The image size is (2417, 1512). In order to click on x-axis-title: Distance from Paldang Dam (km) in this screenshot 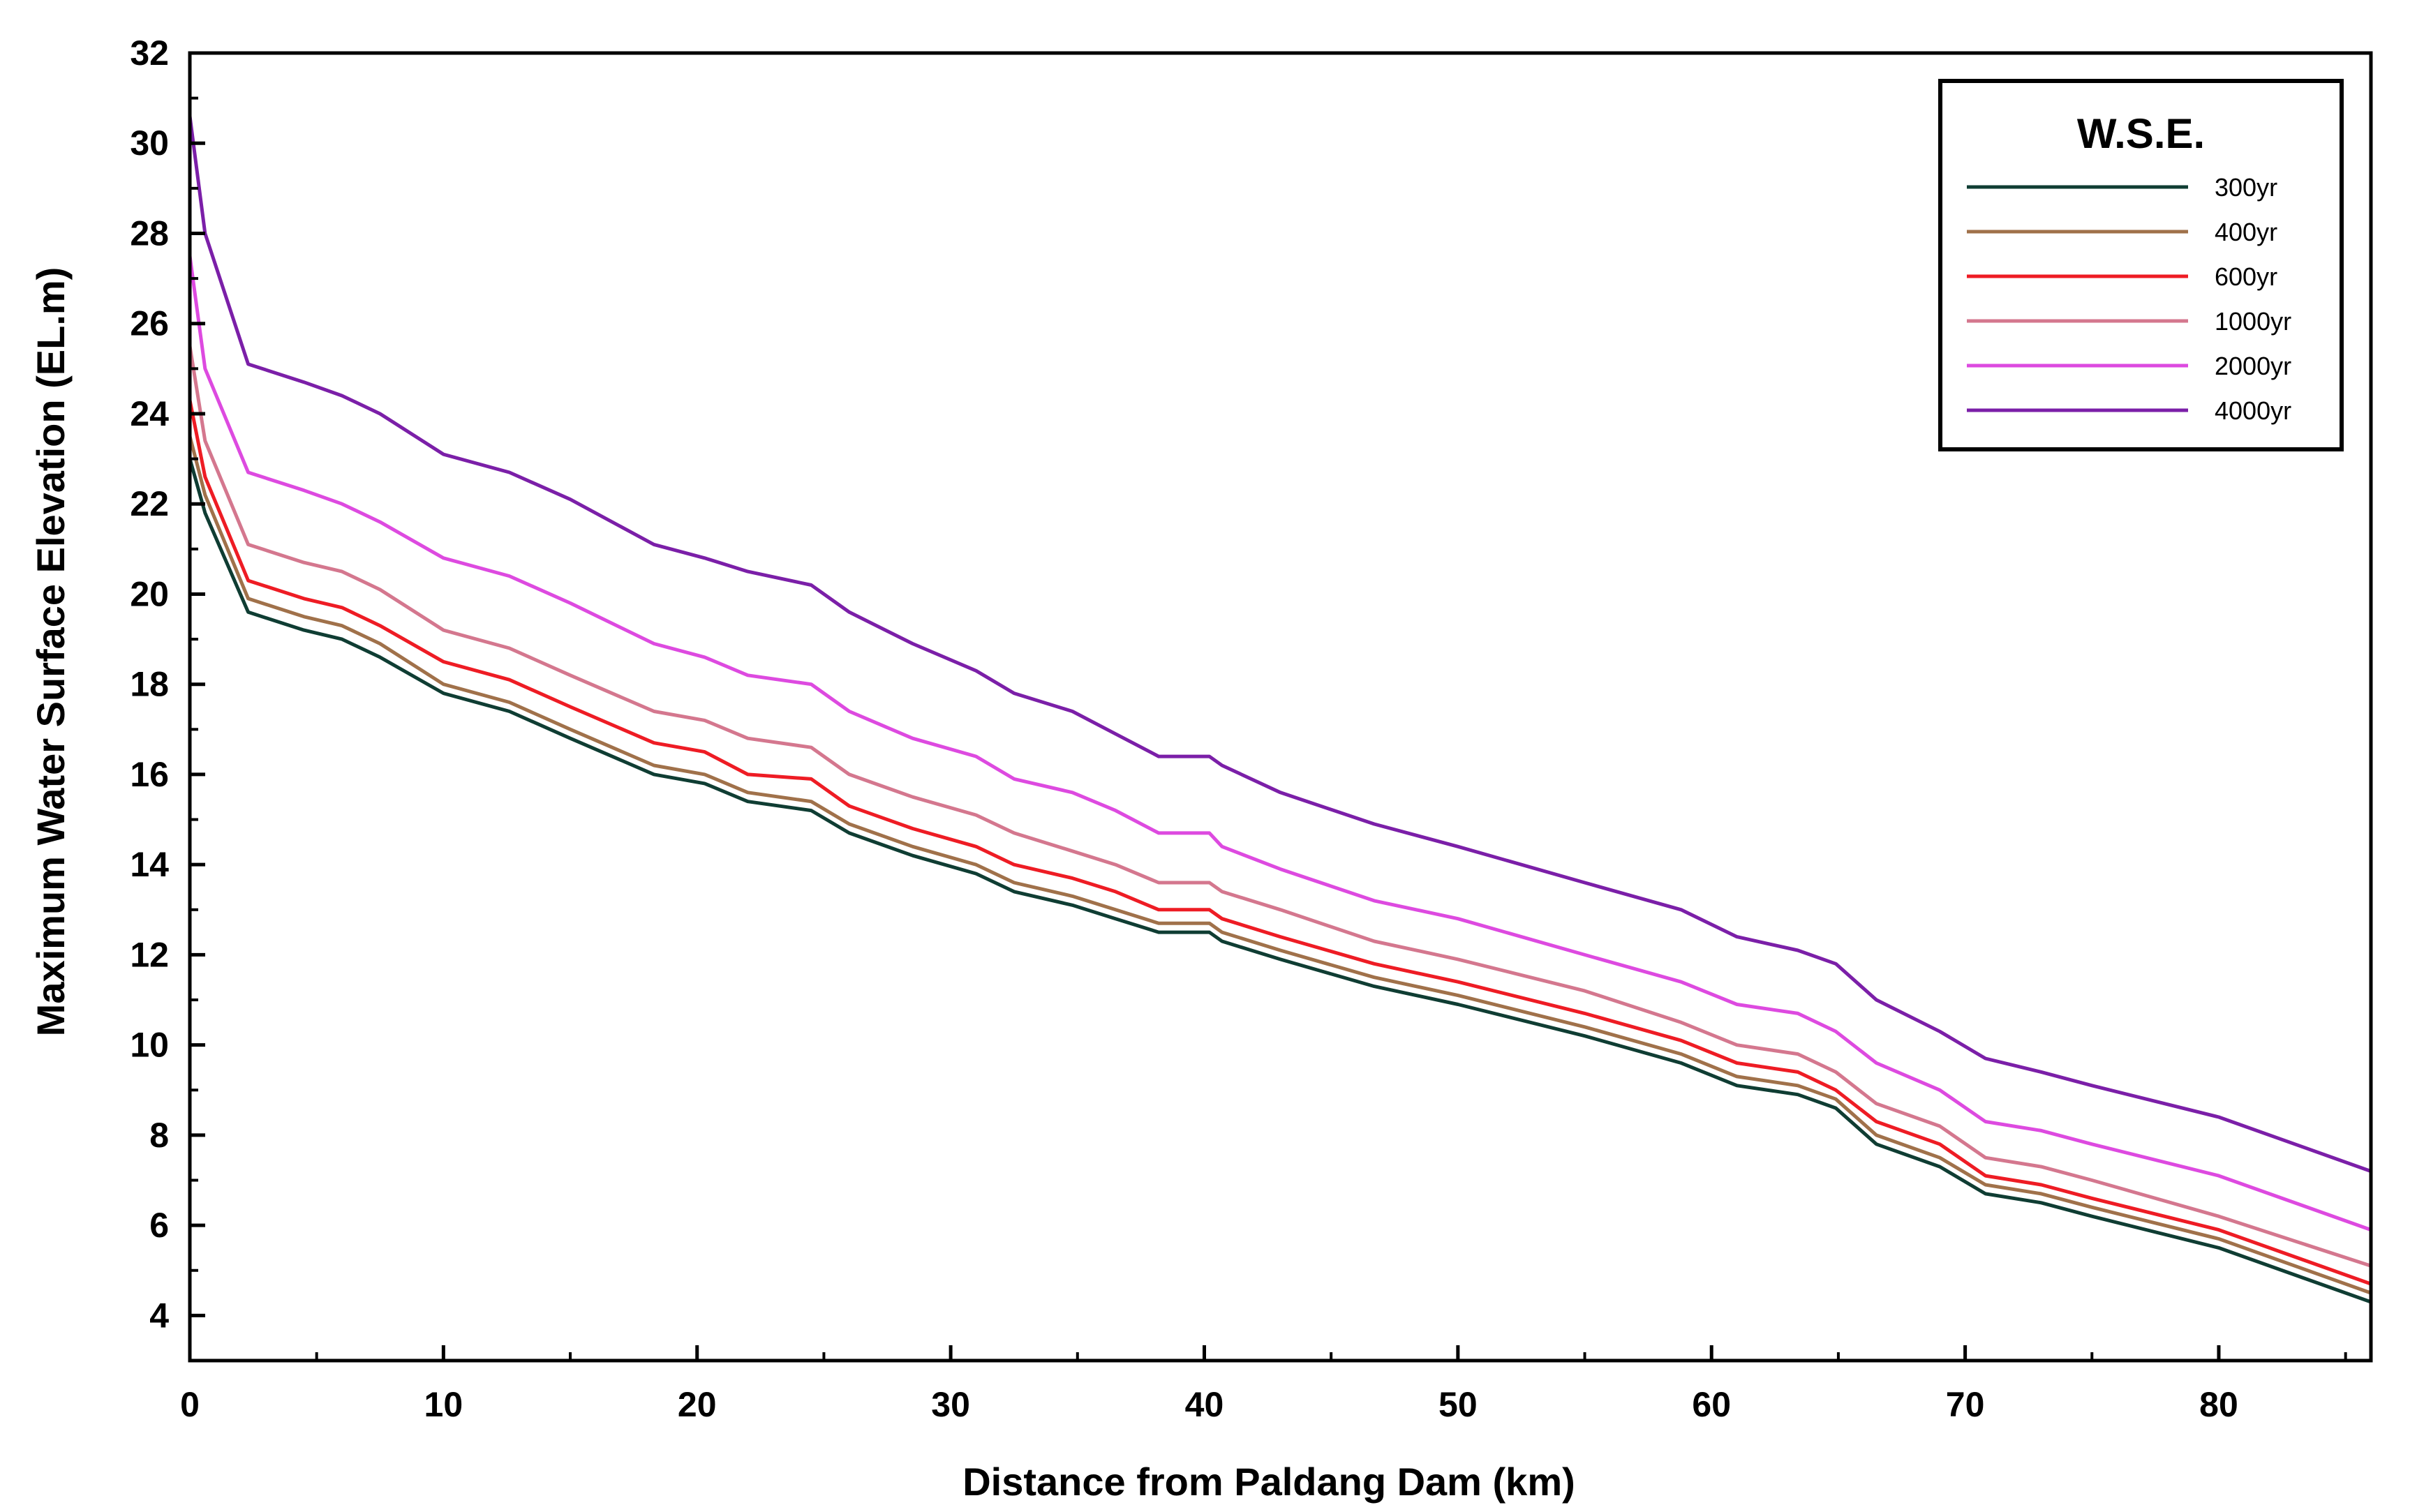, I will do `click(1268, 1482)`.